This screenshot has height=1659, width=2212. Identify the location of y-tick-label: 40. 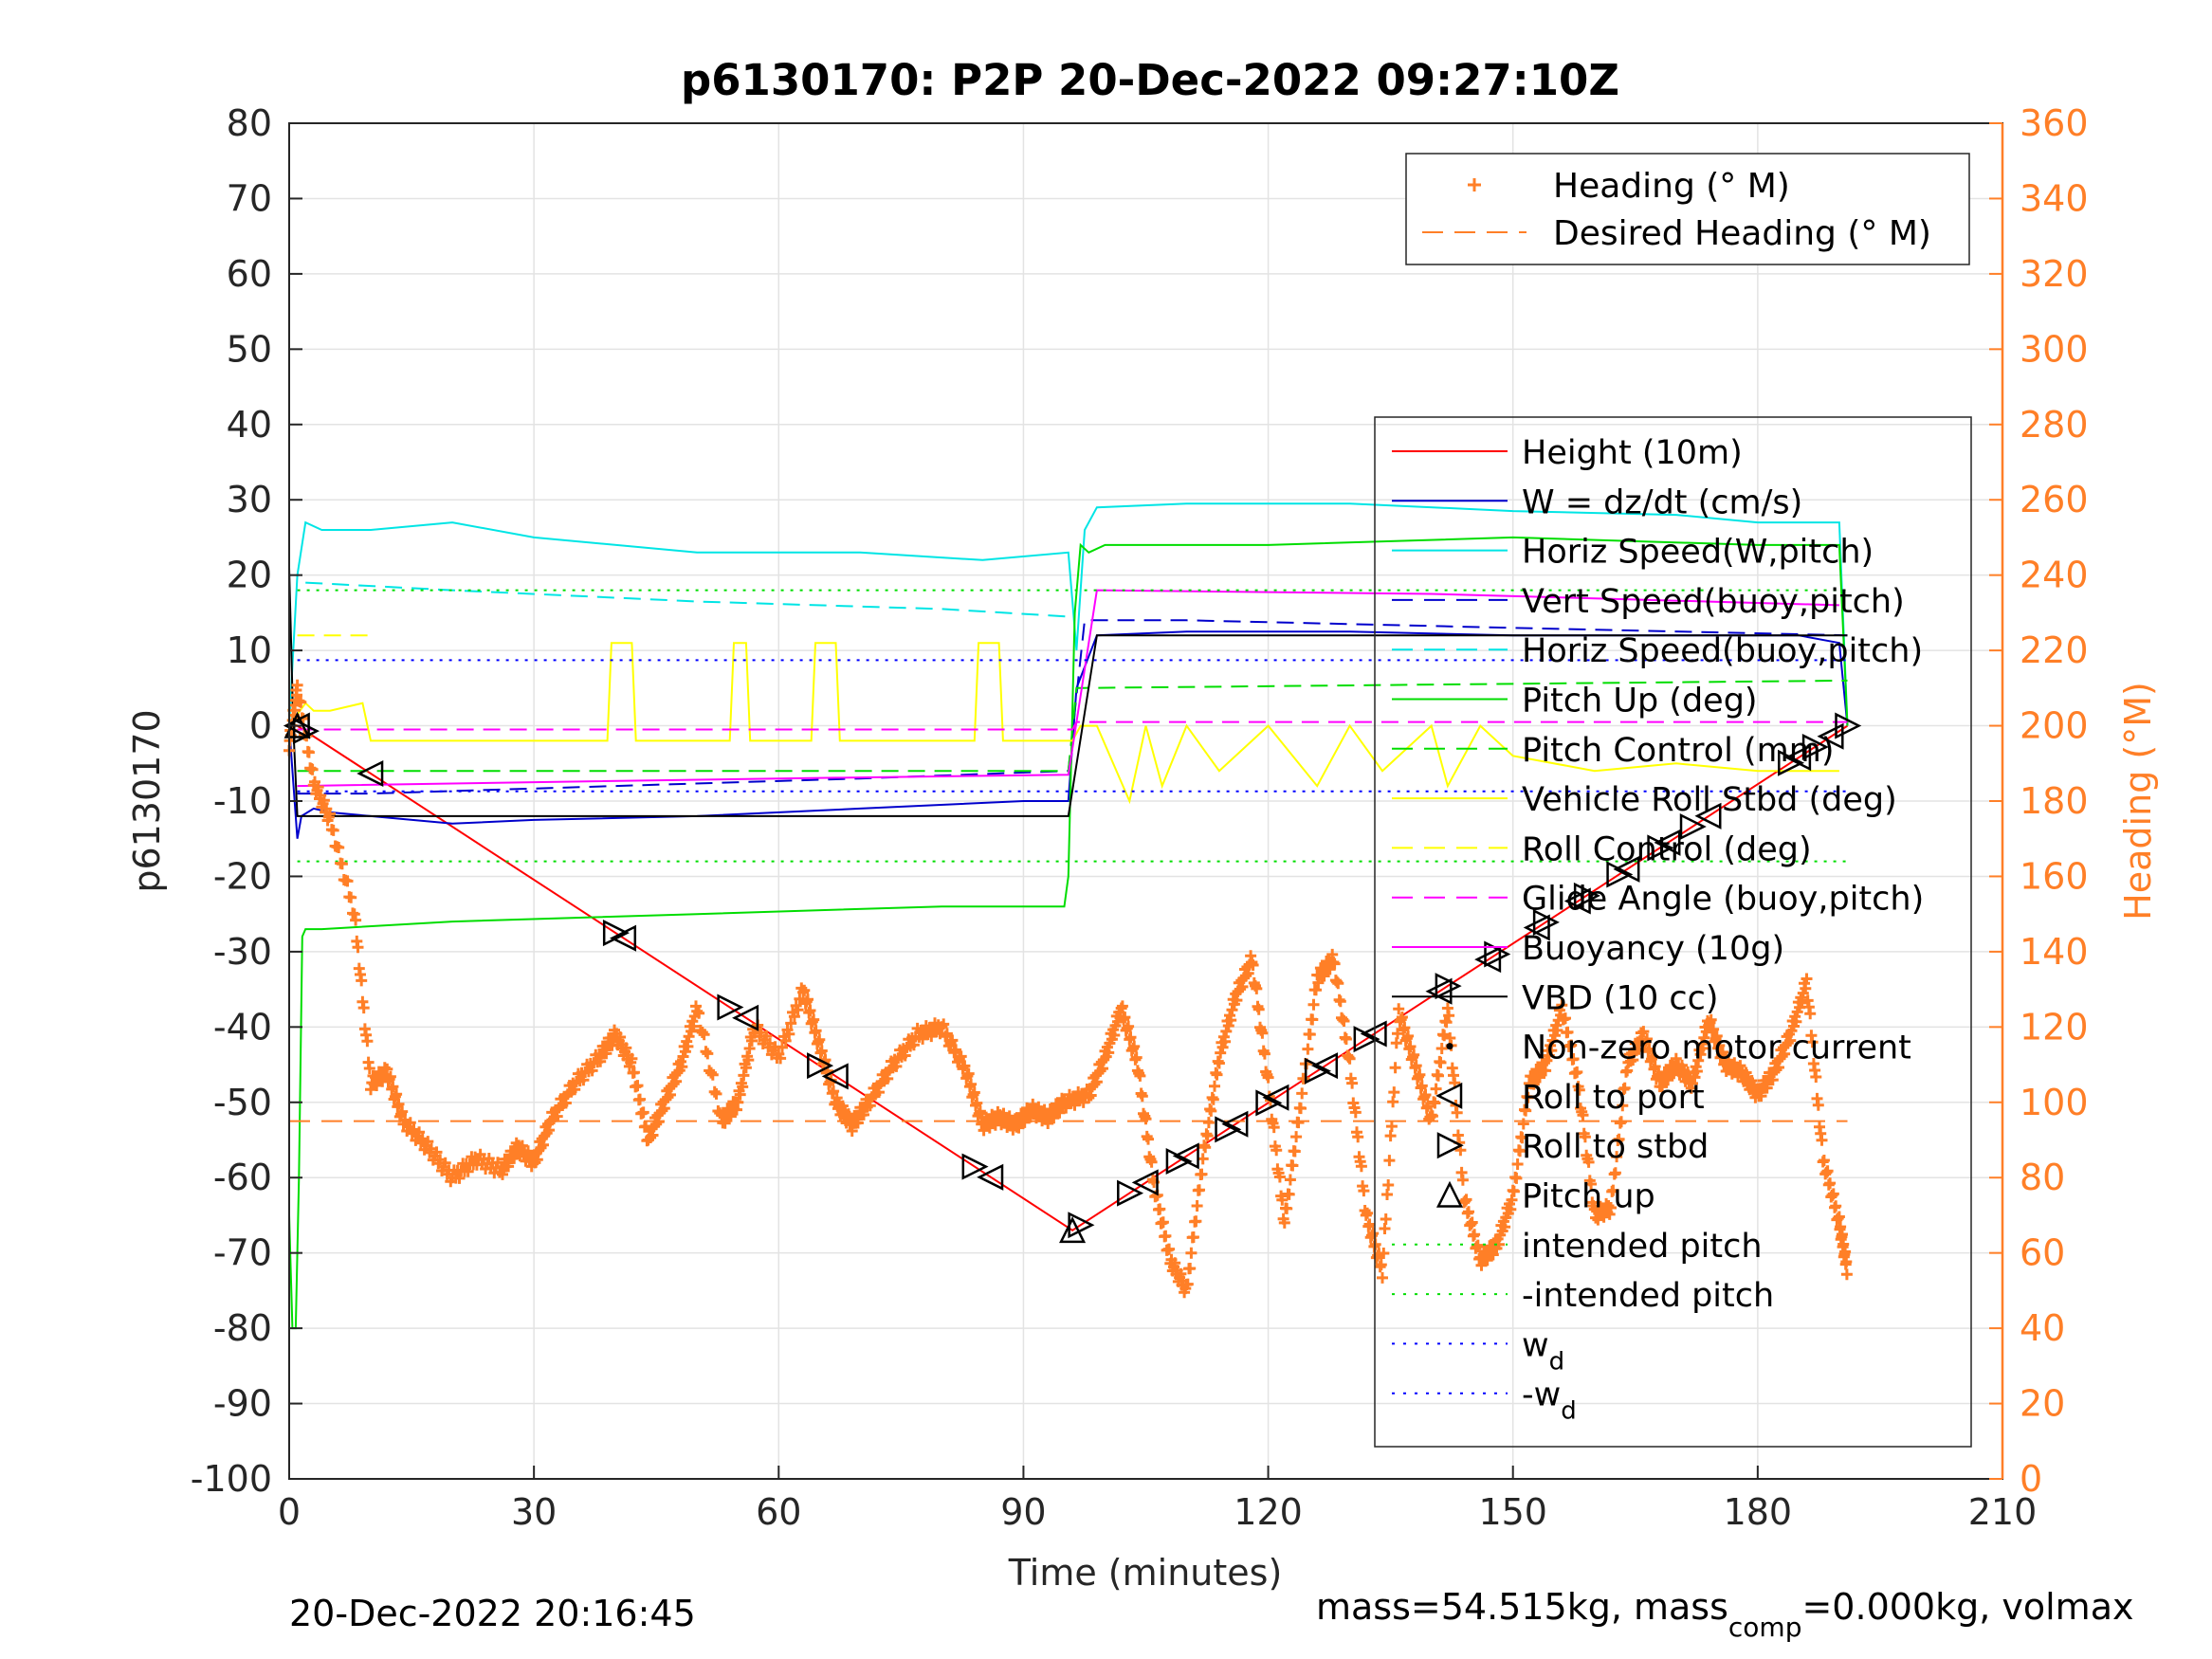
(249, 425).